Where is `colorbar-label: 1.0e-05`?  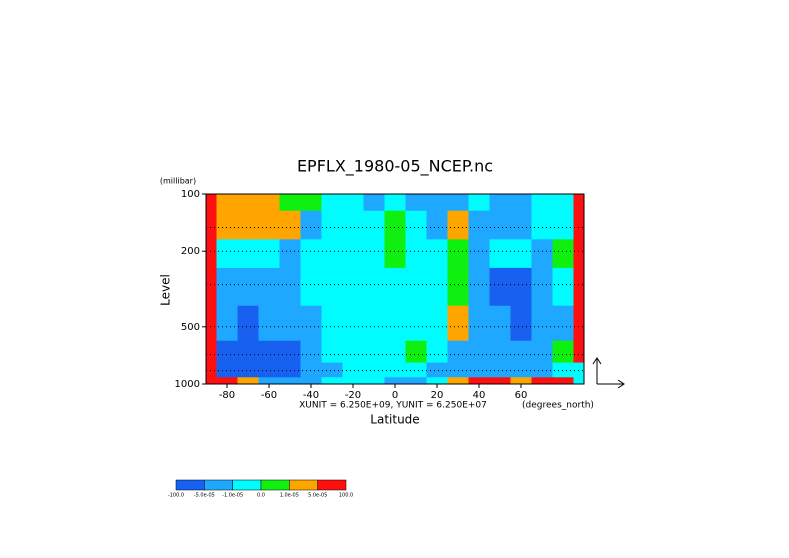
colorbar-label: 1.0e-05 is located at coordinates (289, 496).